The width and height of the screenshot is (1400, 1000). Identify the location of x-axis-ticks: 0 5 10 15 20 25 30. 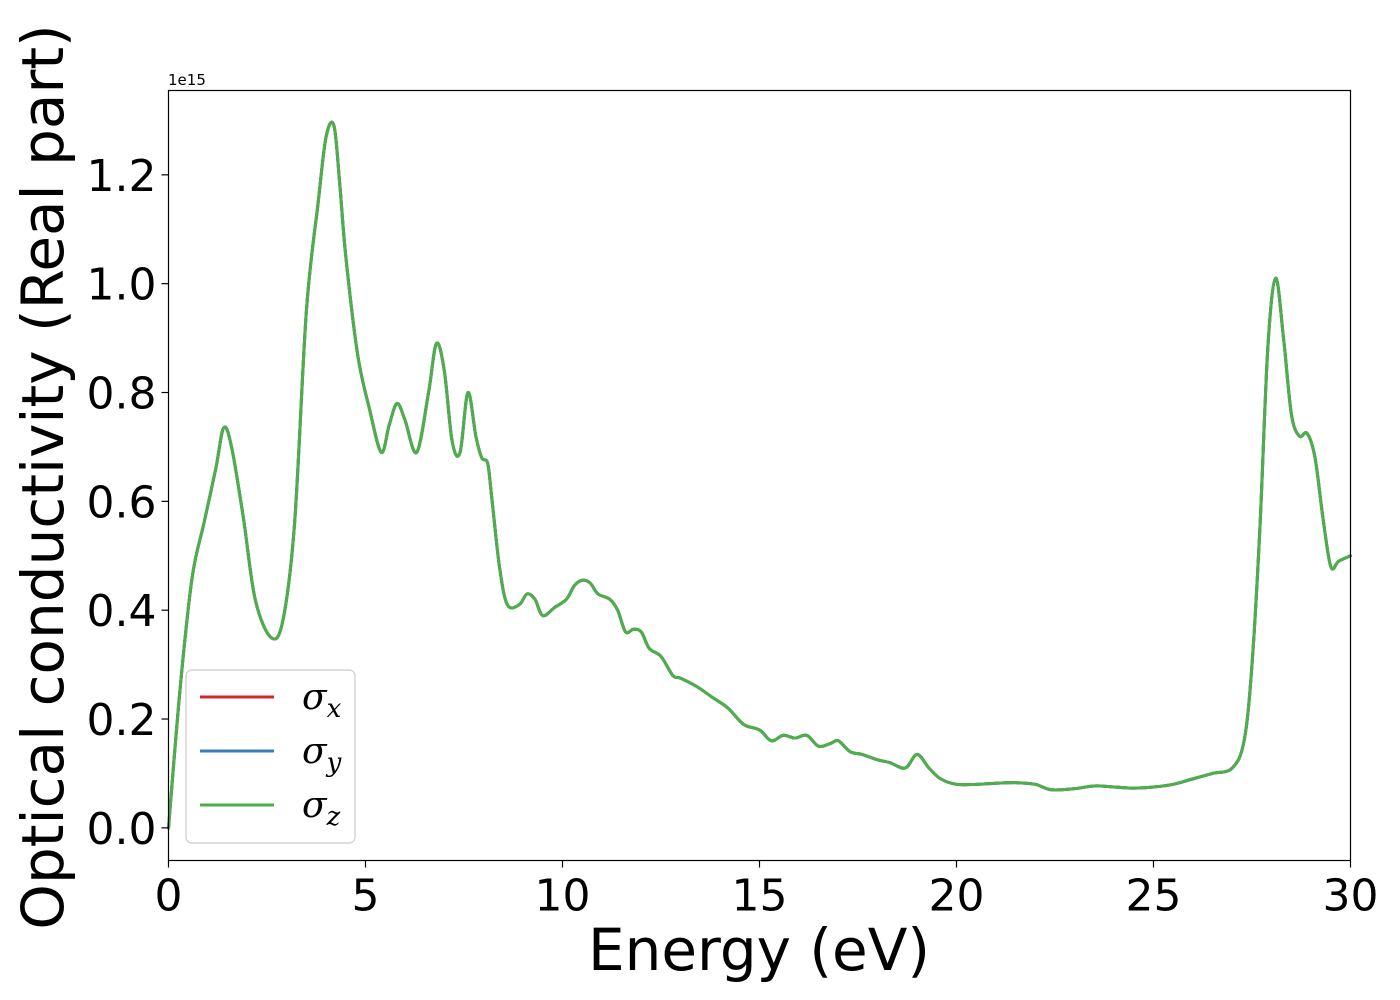
(767, 891).